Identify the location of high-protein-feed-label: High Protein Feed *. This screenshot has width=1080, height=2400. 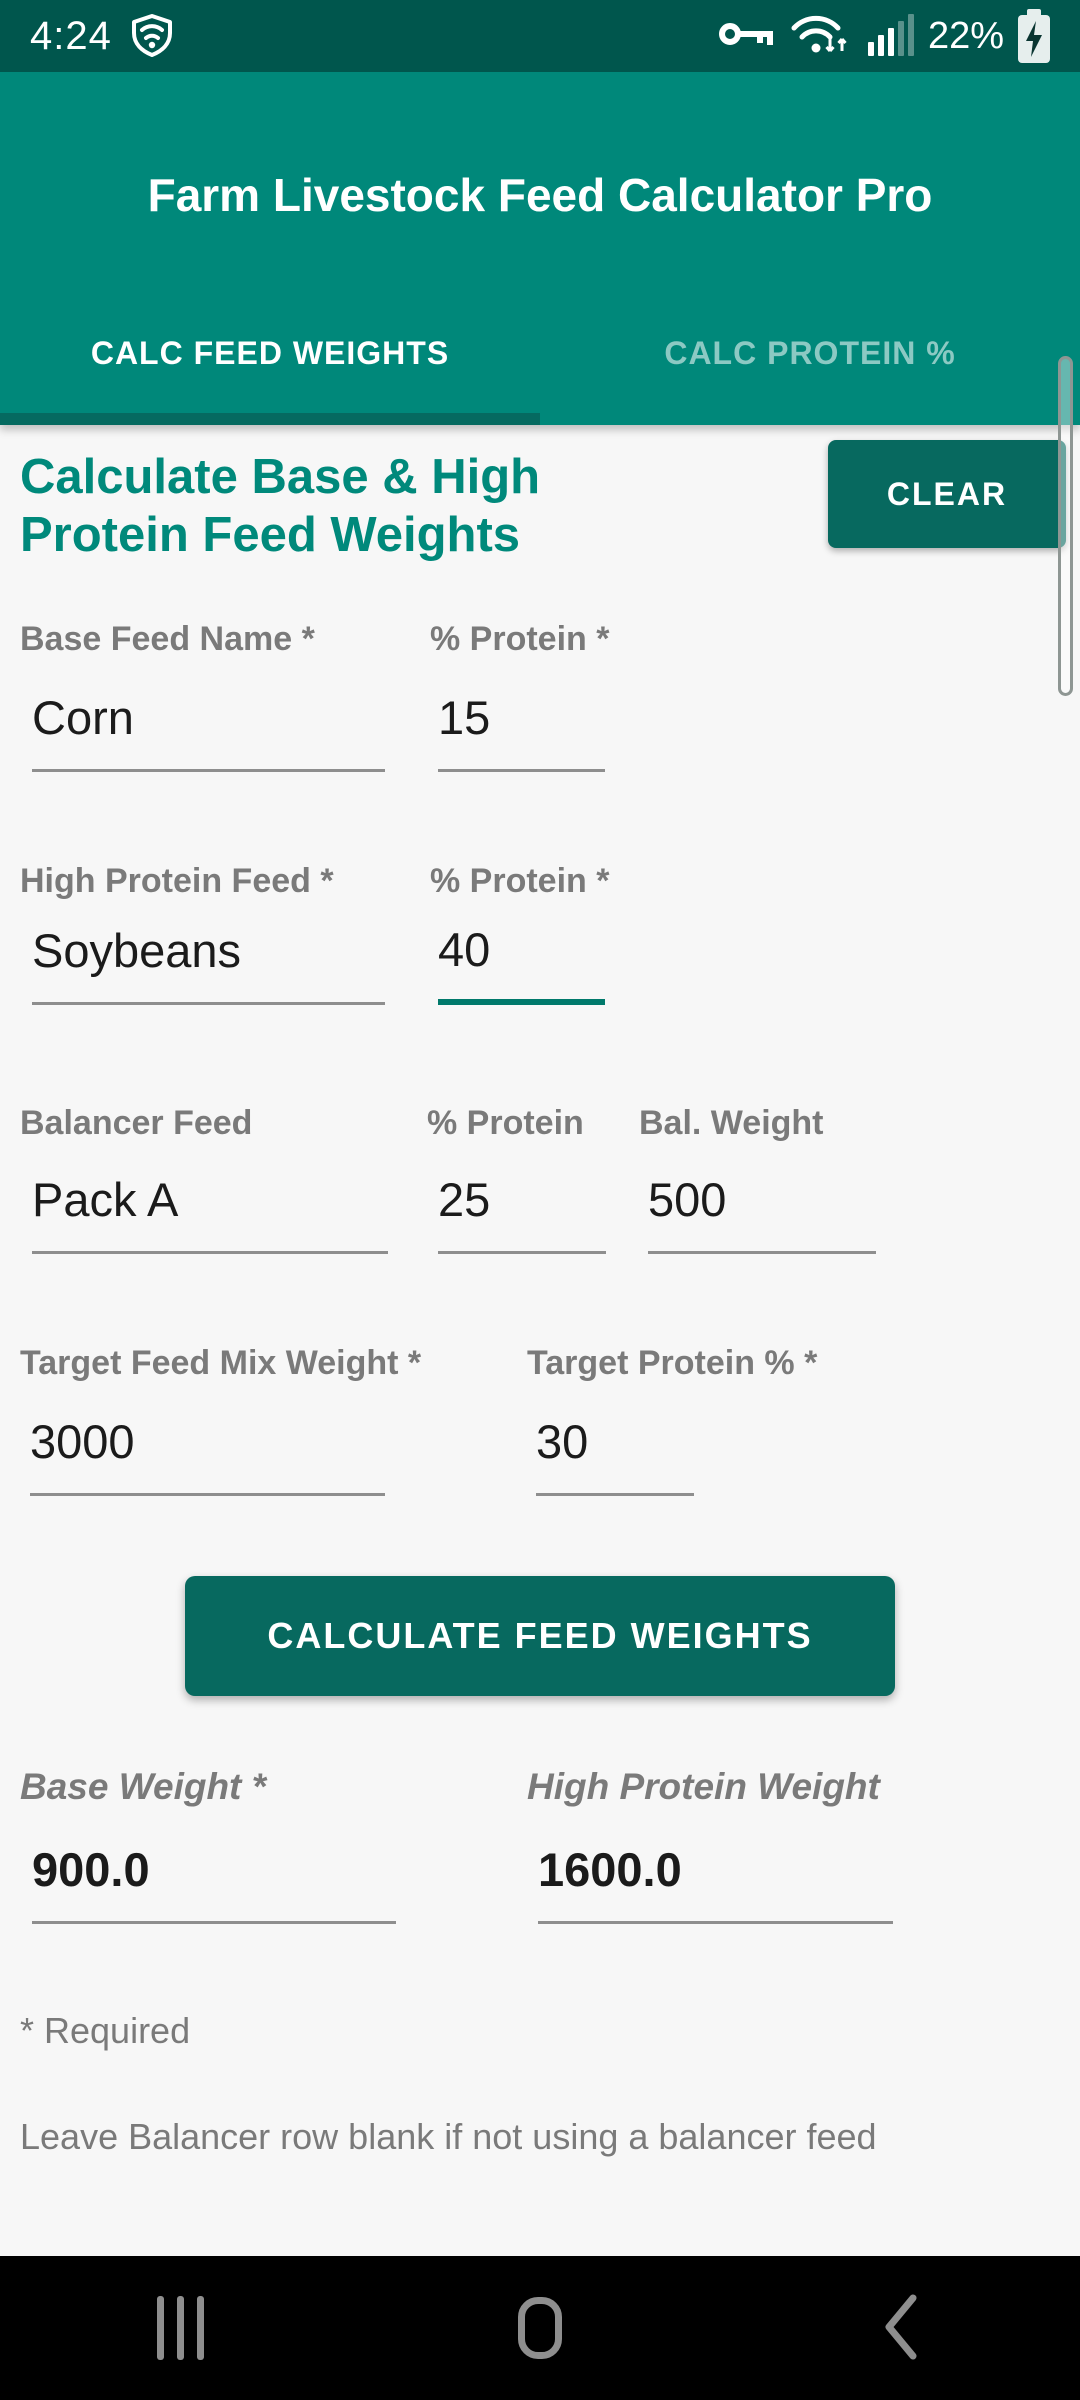
(177, 881).